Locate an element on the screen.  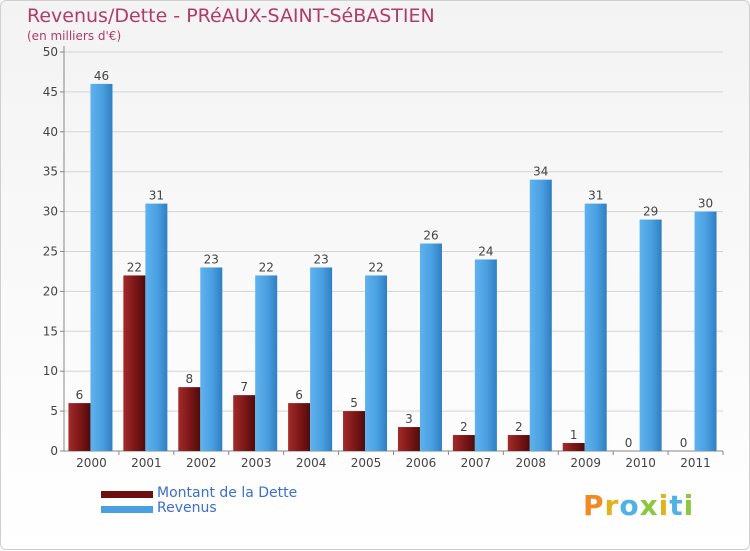
chart-subtitle: (en milliers d'€) is located at coordinates (74, 36).